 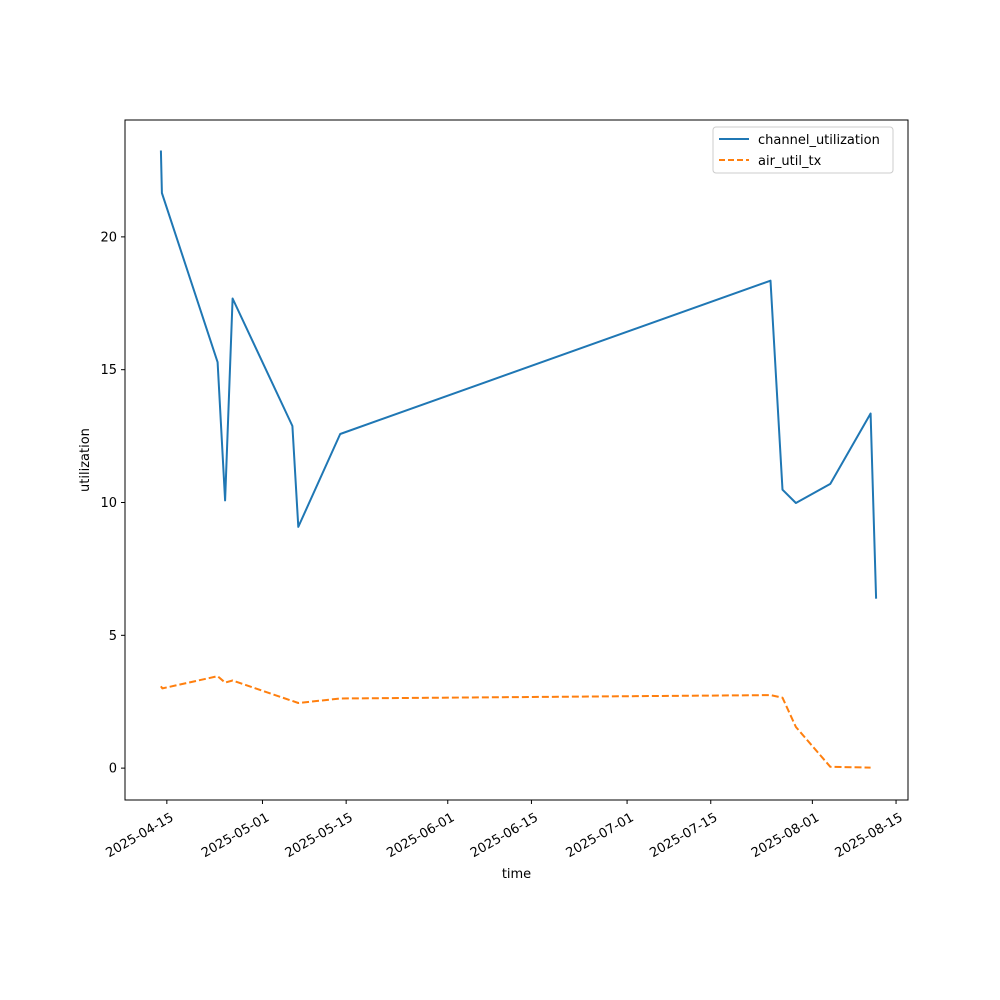 I want to click on x-tick-label: 2025-04-15, so click(x=139, y=835).